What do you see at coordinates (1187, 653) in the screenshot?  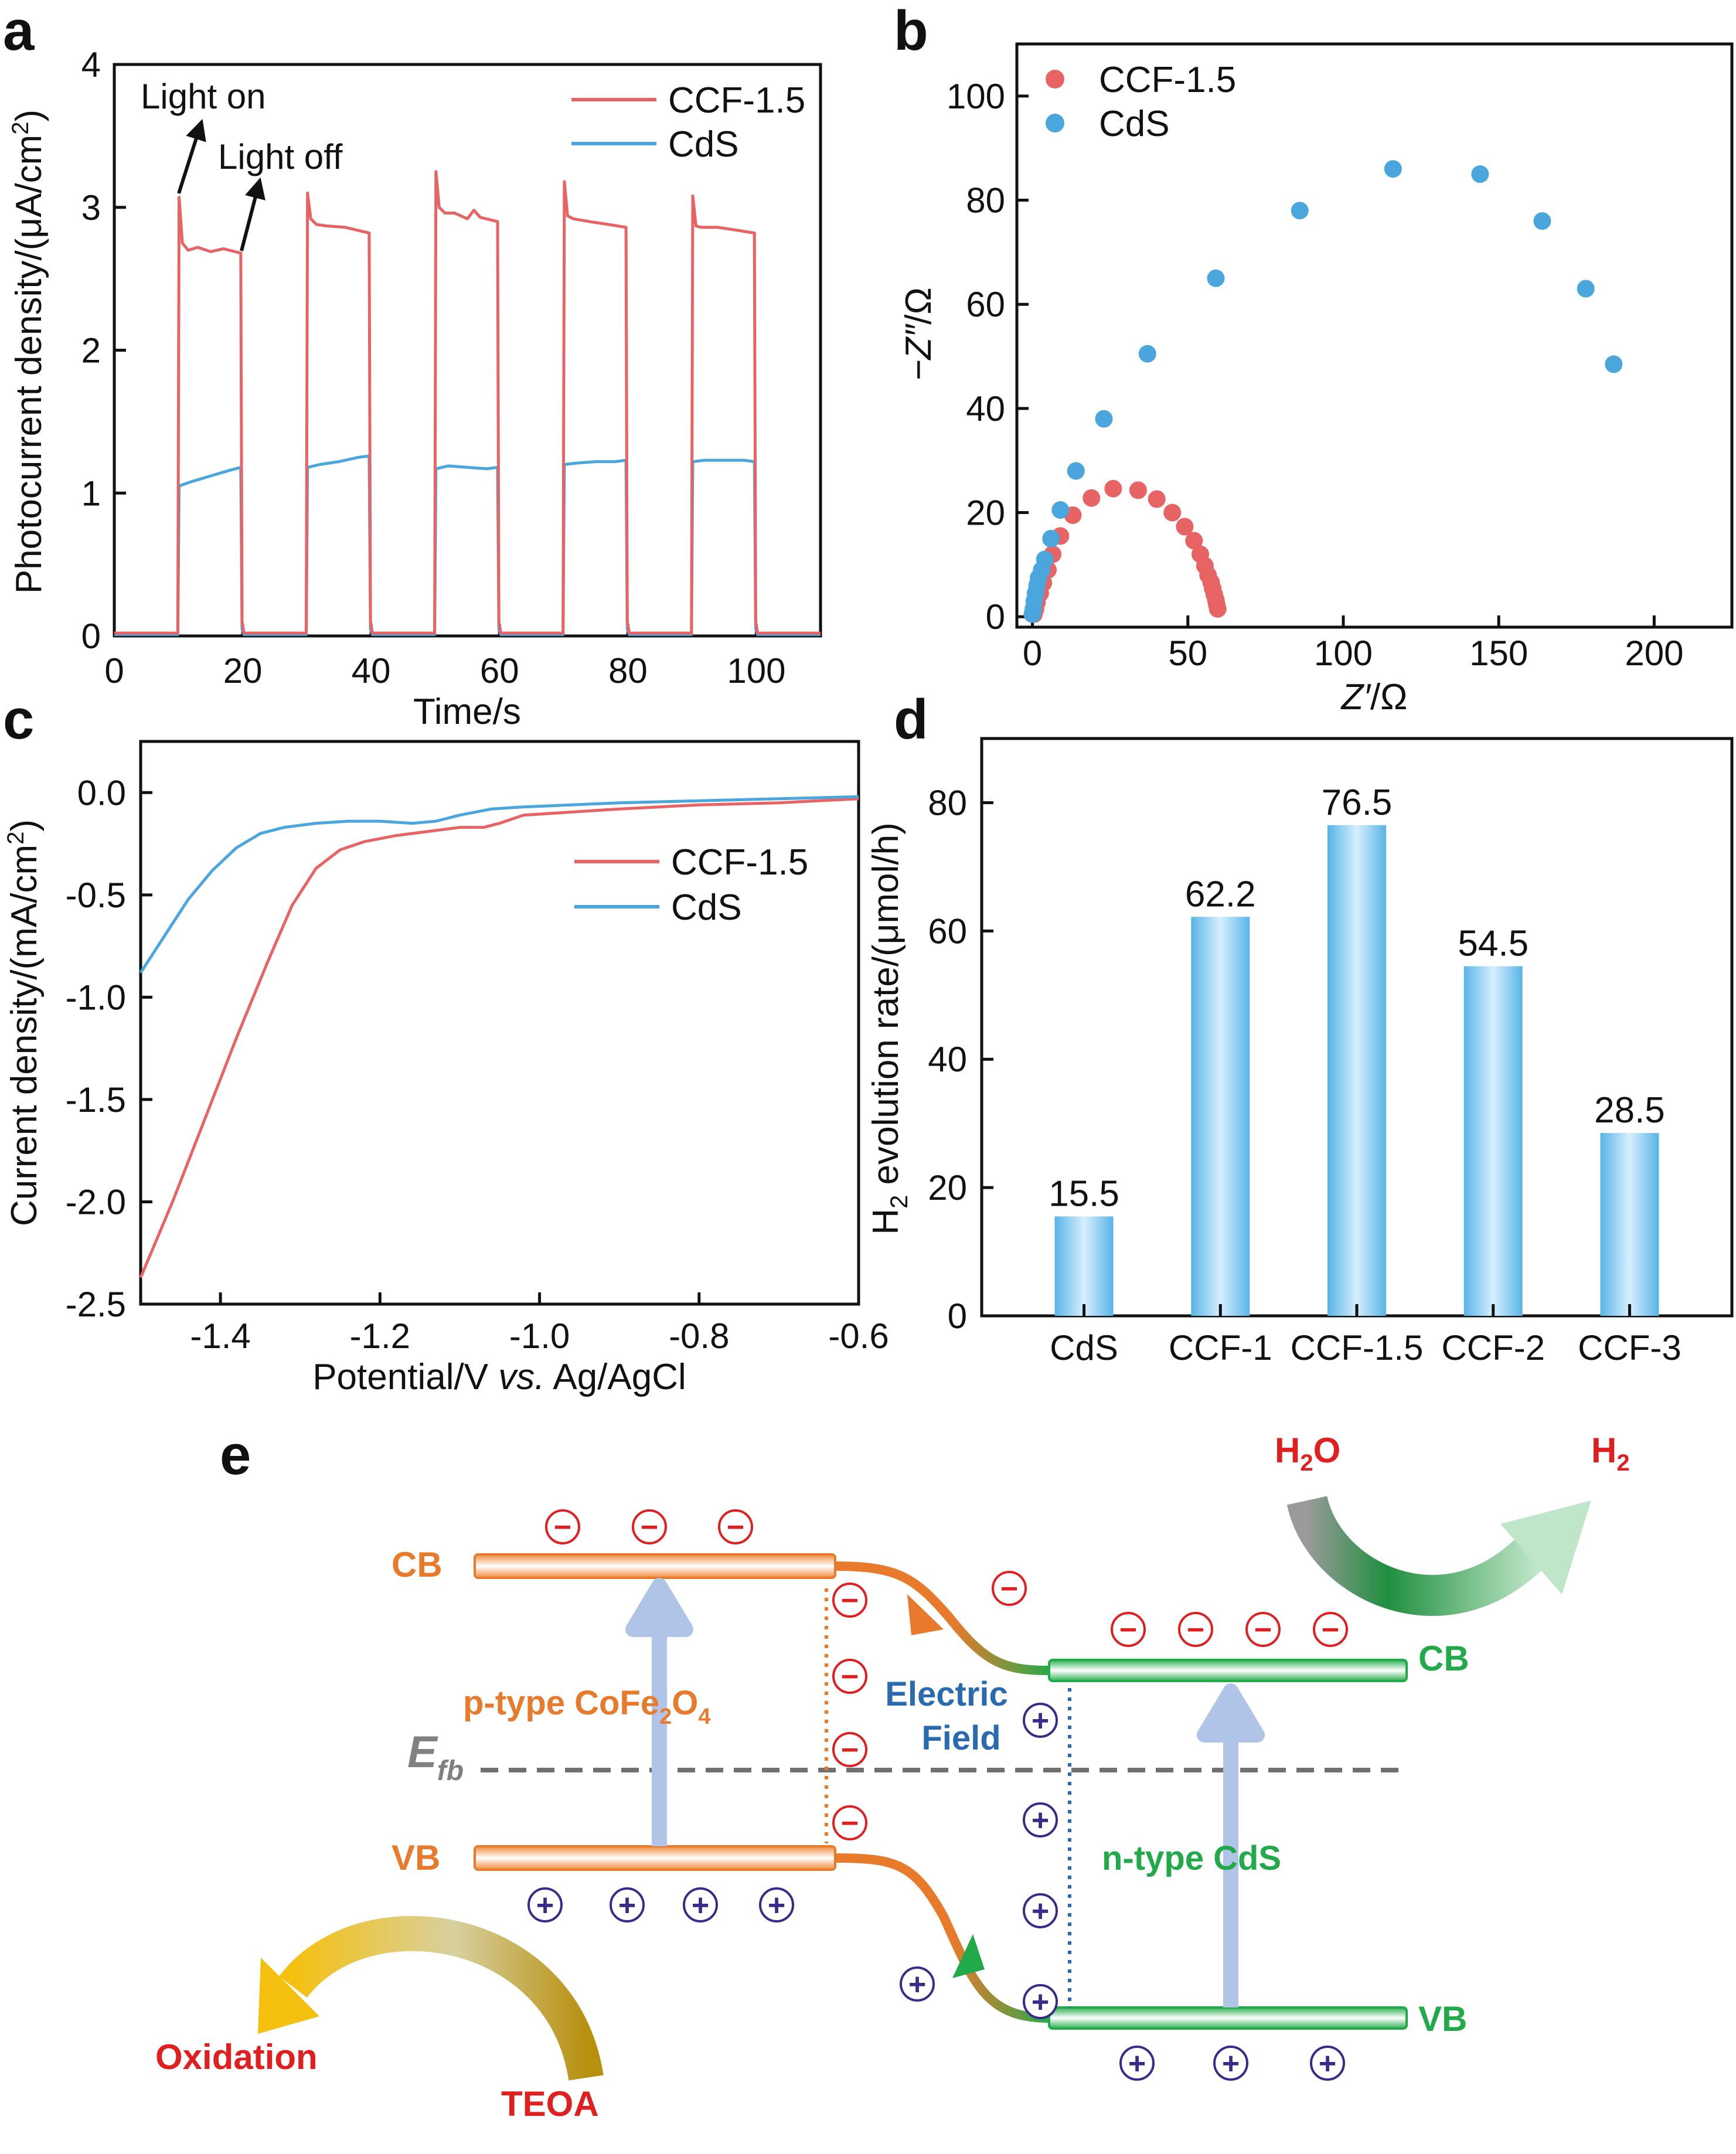 I see `panel-b-x-tick-label: 50` at bounding box center [1187, 653].